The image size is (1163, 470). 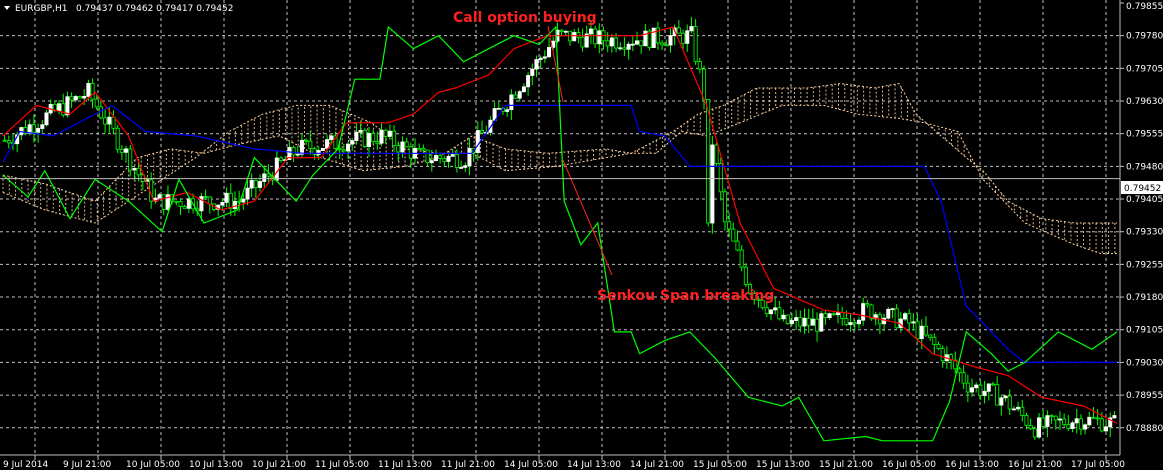 I want to click on time-tick-label: 16 Jul 05:00, so click(x=909, y=465).